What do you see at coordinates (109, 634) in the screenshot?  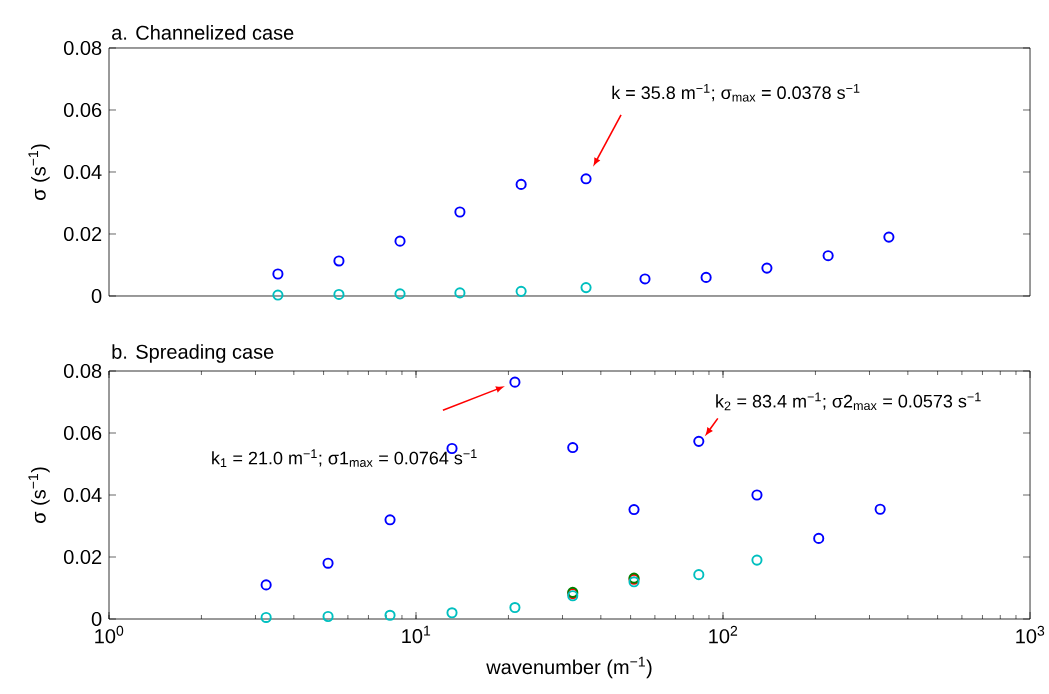 I see `x-tick-label: 10$^{0}$` at bounding box center [109, 634].